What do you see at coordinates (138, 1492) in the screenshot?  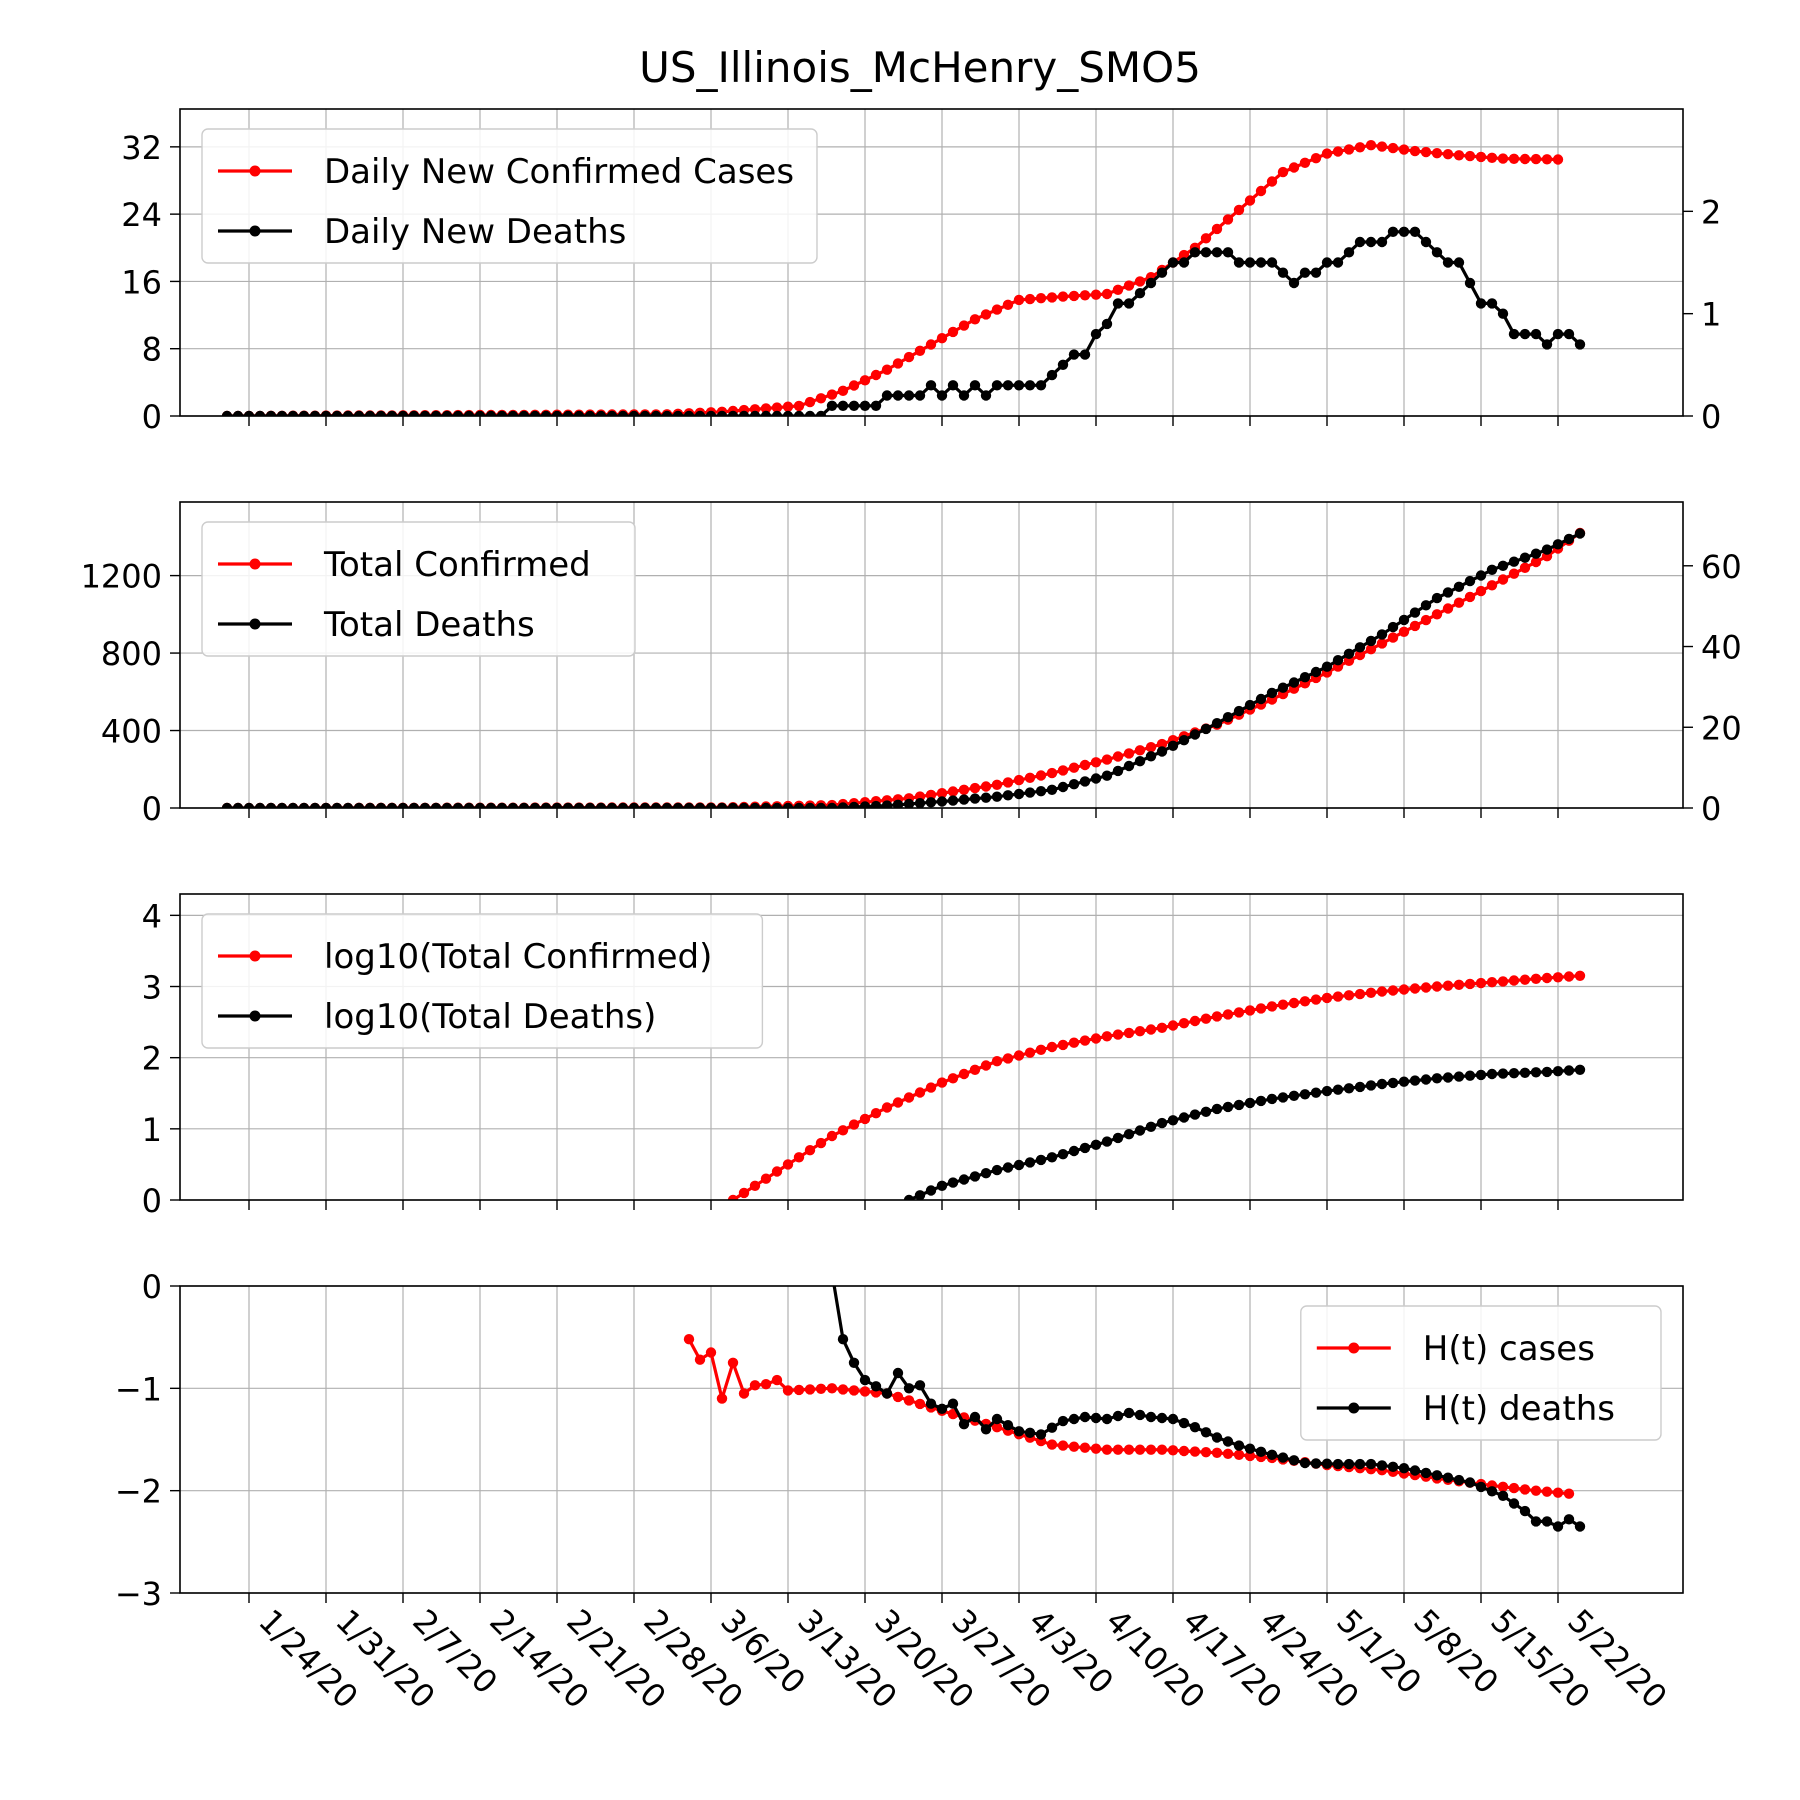 I see `y-tick-label: −2` at bounding box center [138, 1492].